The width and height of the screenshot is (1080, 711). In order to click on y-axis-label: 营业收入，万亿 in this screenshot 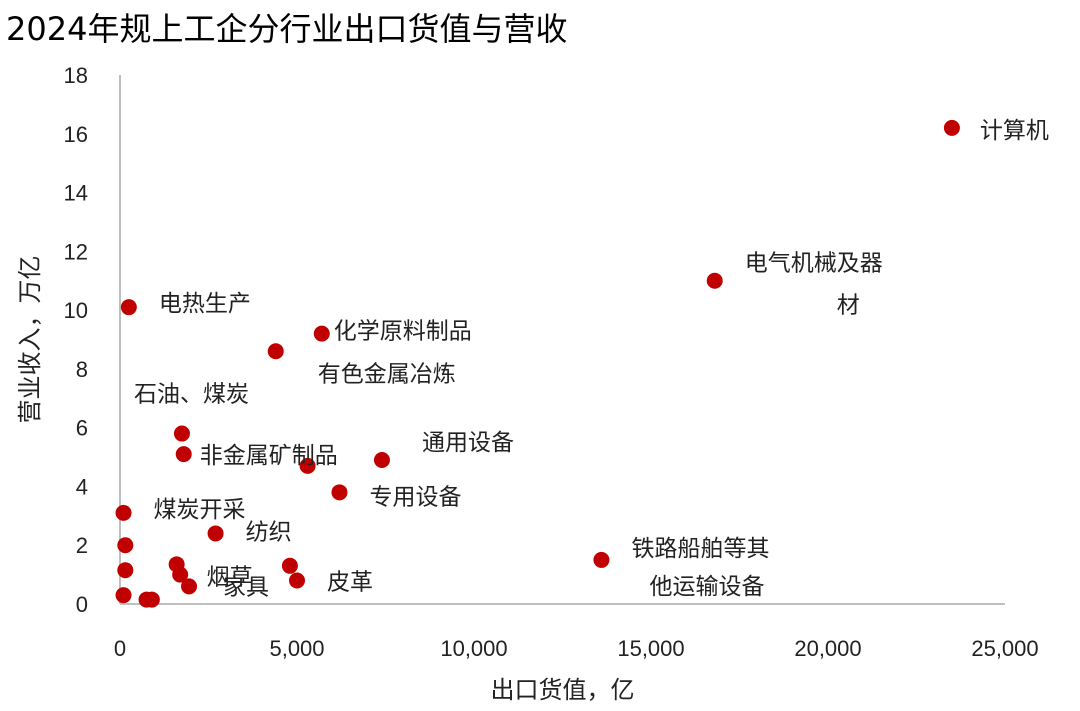, I will do `click(30, 340)`.